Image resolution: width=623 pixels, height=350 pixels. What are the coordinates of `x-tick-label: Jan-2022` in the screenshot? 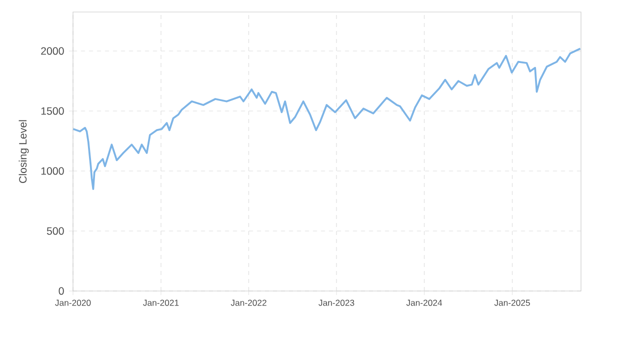 It's located at (248, 303).